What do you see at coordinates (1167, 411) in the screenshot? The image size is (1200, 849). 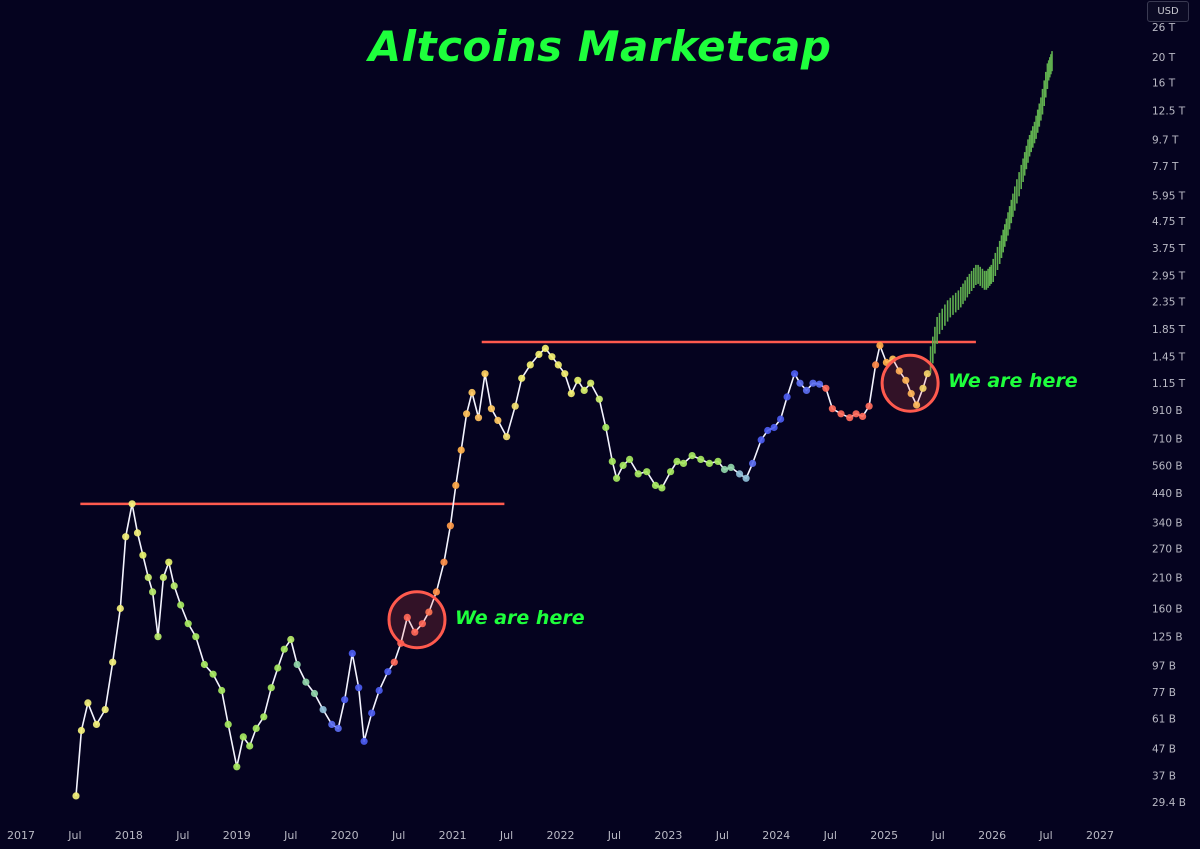 I see `y-tick-label: 910 B` at bounding box center [1167, 411].